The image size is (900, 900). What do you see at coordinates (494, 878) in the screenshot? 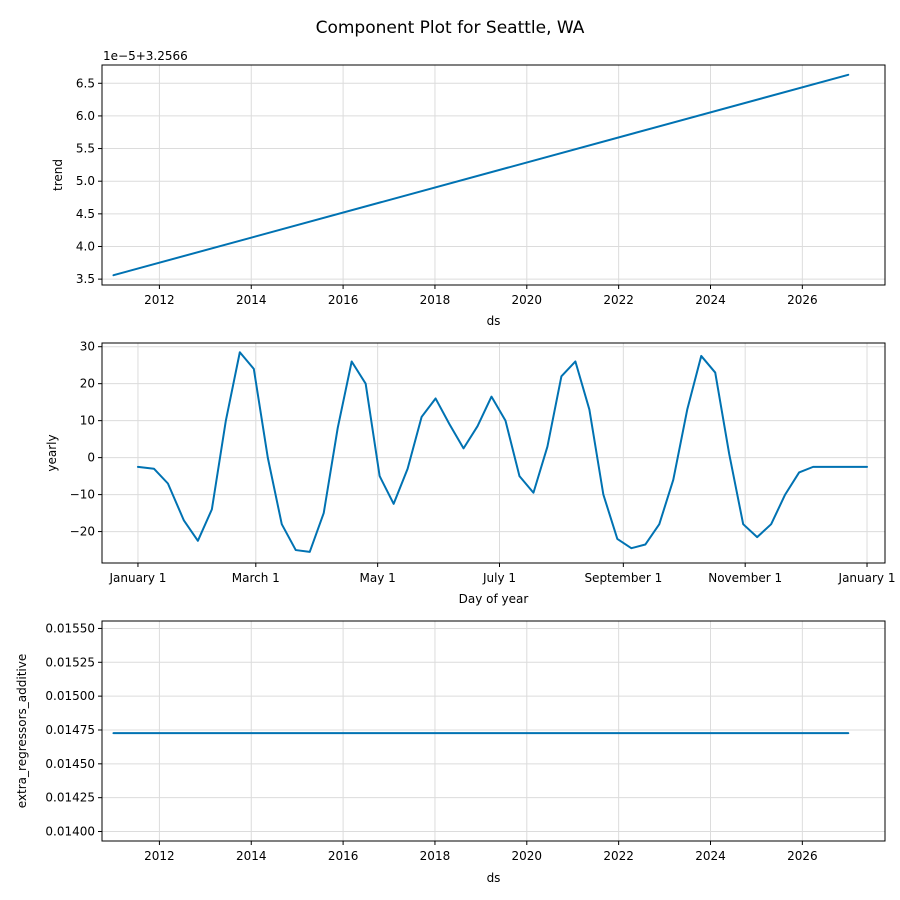
I see `extra_regressors_additive-x-axis-label: ds` at bounding box center [494, 878].